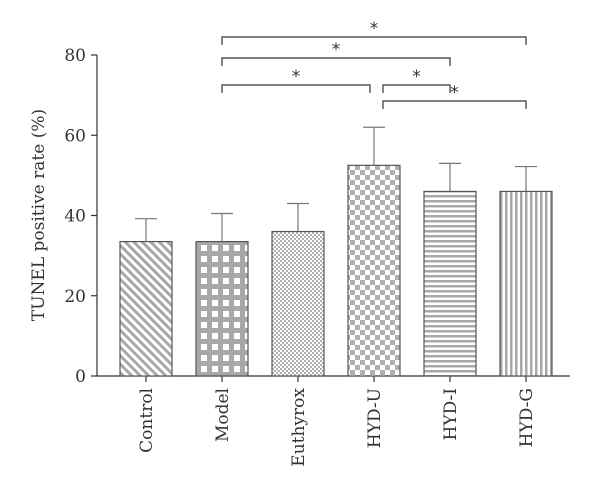  Describe the element at coordinates (147, 420) in the screenshot. I see `category-label: Control` at that location.